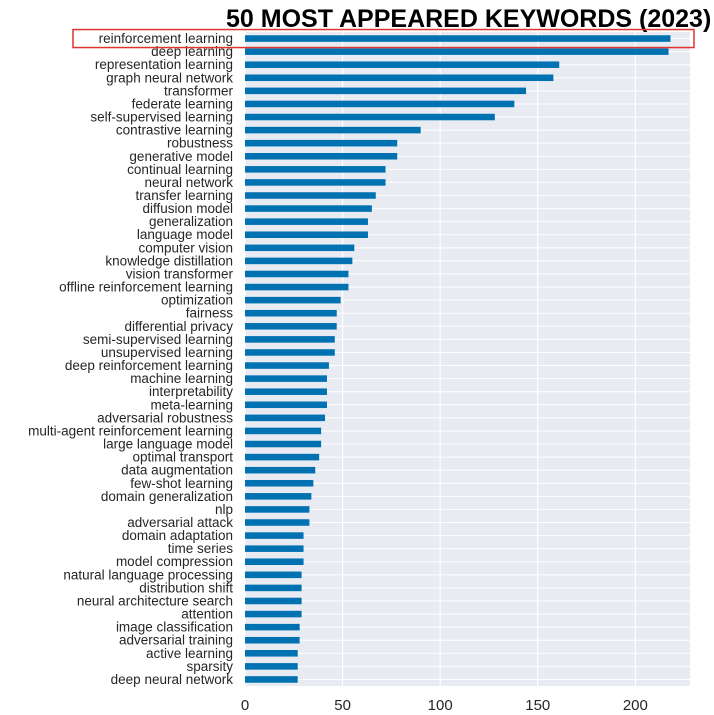 Image resolution: width=714 pixels, height=715 pixels. I want to click on category-label: neural network, so click(188, 182).